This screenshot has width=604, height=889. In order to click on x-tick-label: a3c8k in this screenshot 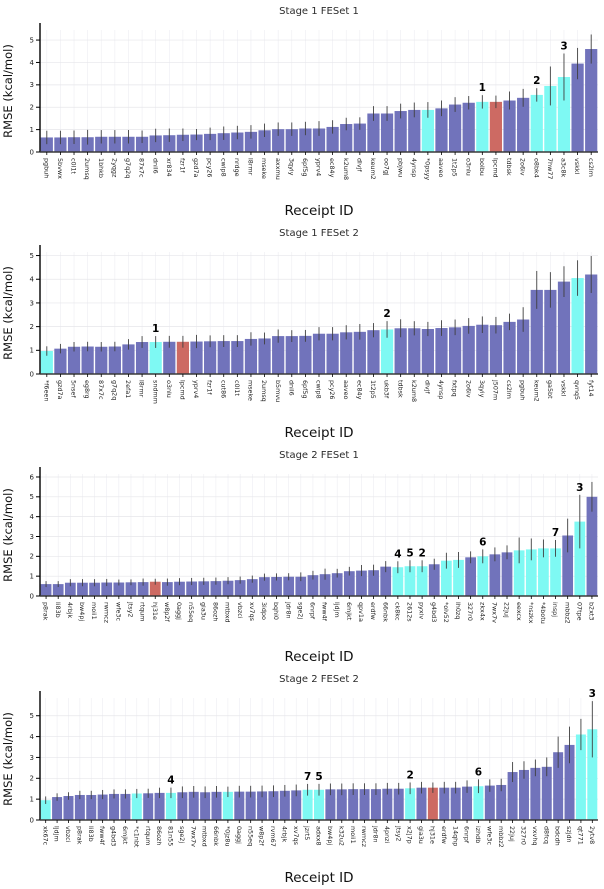, I will do `click(564, 168)`.